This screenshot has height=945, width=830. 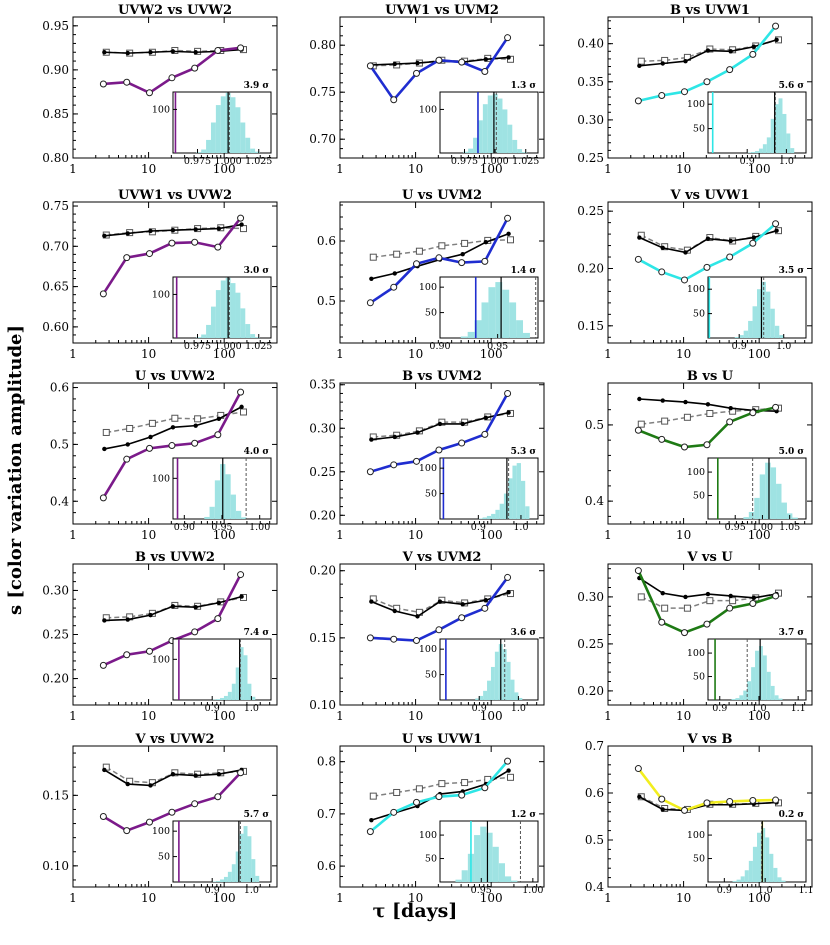 What do you see at coordinates (759, 354) in the screenshot?
I see `x-tick-label: 100` at bounding box center [759, 354].